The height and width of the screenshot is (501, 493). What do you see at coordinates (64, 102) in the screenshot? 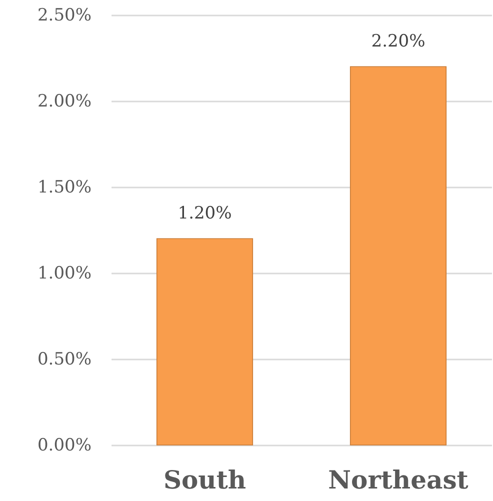
I see `y-tick-label: 2.00%` at bounding box center [64, 102].